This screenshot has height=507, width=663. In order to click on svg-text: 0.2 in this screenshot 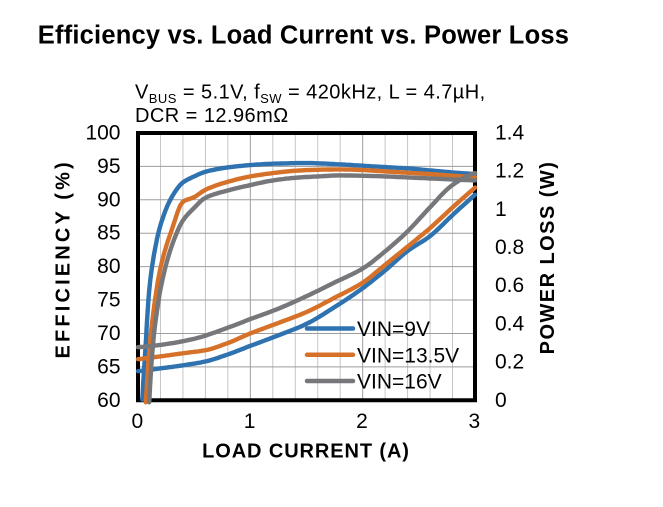, I will do `click(509, 362)`.